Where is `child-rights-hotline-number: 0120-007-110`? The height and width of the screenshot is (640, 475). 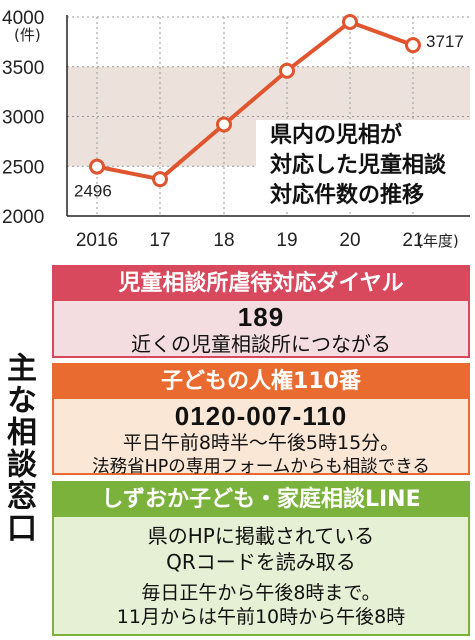 child-rights-hotline-number: 0120-007-110 is located at coordinates (261, 416).